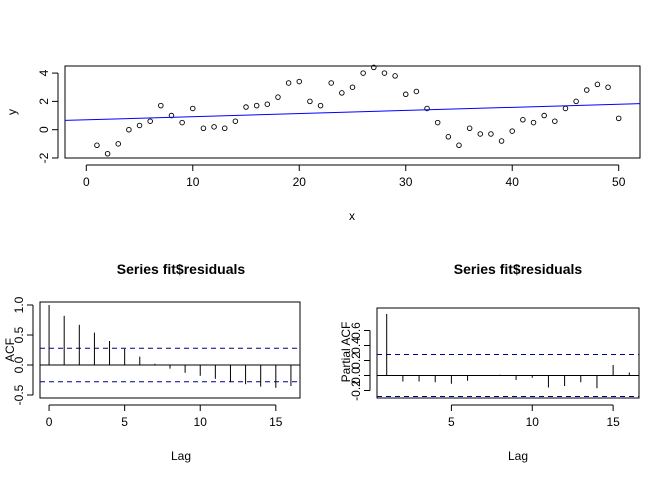 The width and height of the screenshot is (672, 480). Describe the element at coordinates (19, 364) in the screenshot. I see `acf-y-tick-label: 0.0` at that location.